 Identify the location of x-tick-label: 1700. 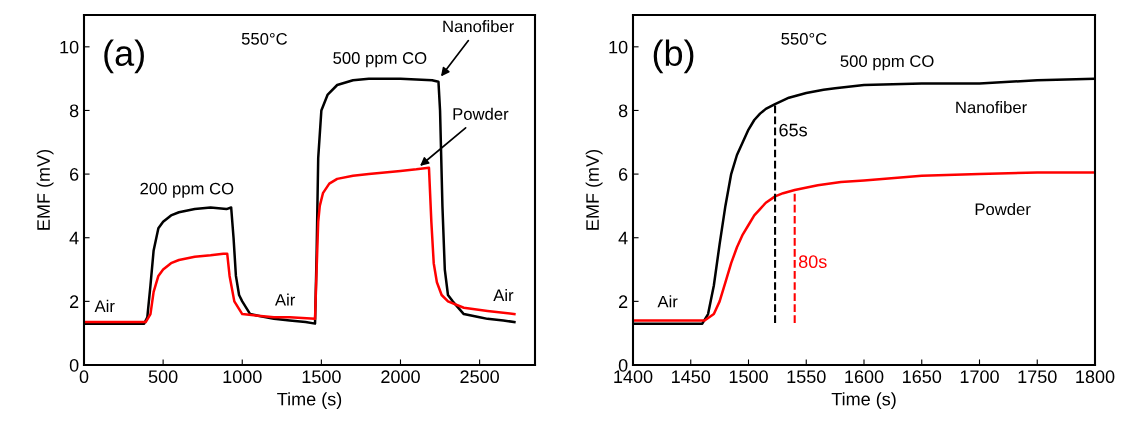
(979, 377).